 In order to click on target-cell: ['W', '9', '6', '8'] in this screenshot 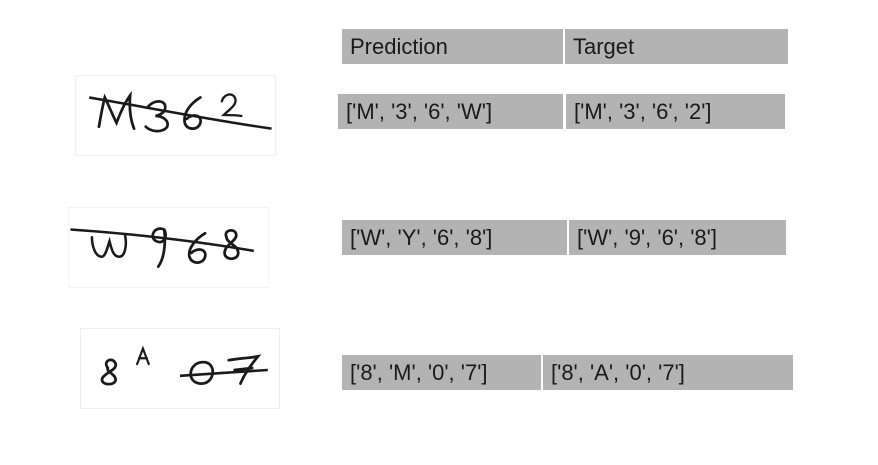, I will do `click(677, 237)`.